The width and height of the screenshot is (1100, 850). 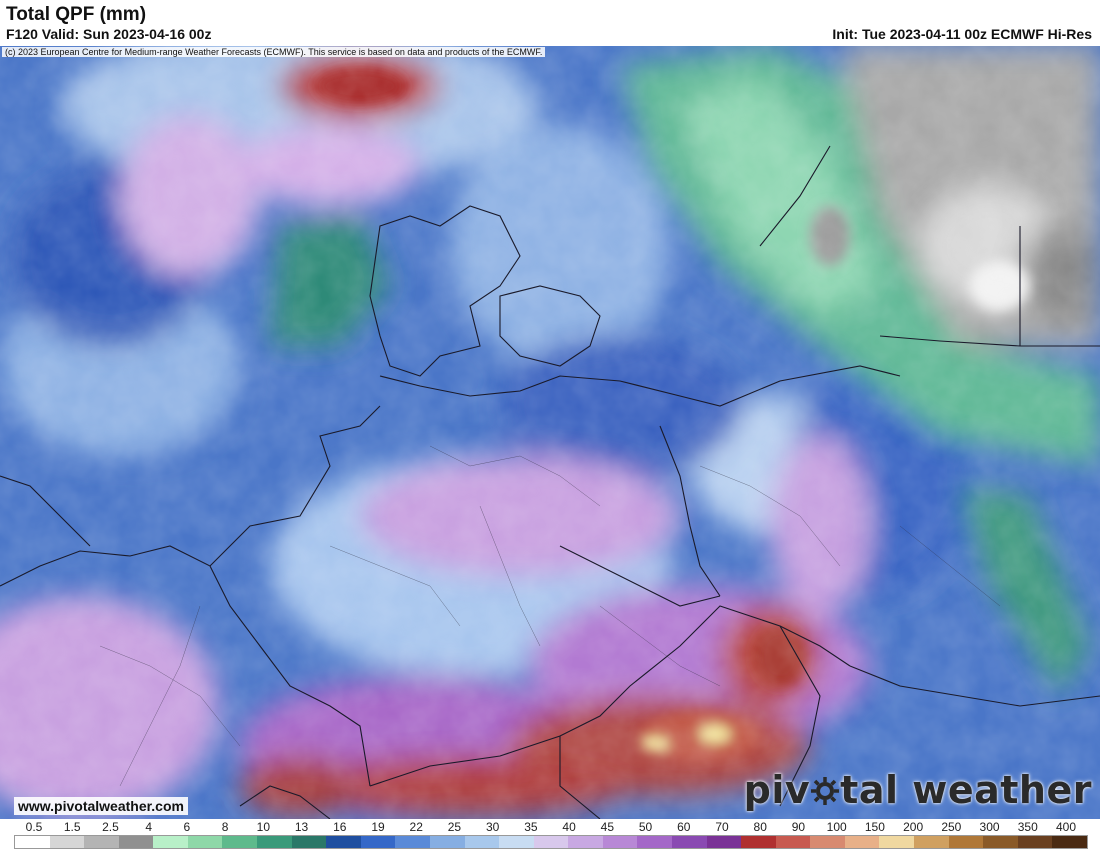 What do you see at coordinates (416, 827) in the screenshot?
I see `legend-label: 22` at bounding box center [416, 827].